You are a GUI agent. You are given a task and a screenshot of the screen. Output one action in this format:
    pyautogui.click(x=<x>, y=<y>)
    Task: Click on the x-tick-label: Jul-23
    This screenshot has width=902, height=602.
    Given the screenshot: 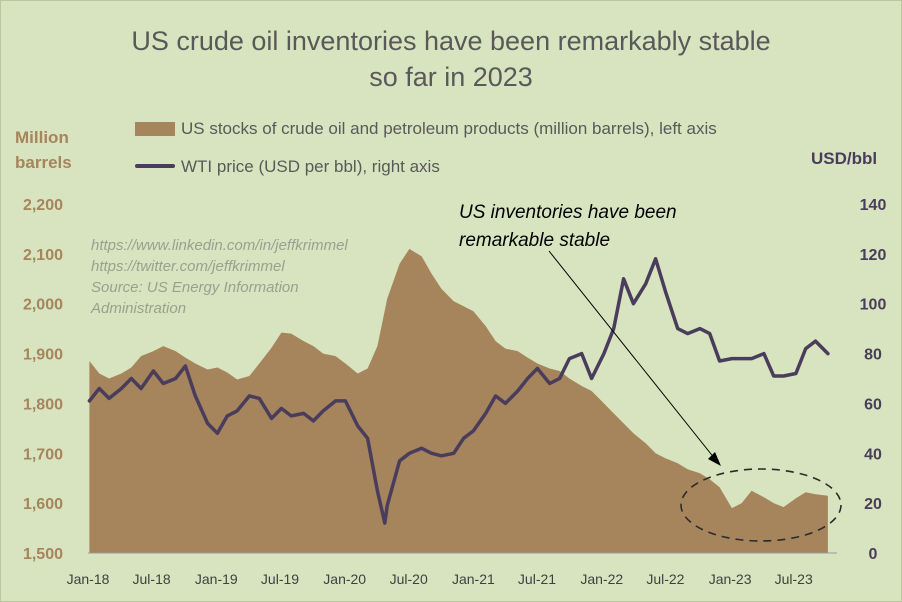 What is the action you would take?
    pyautogui.click(x=794, y=579)
    